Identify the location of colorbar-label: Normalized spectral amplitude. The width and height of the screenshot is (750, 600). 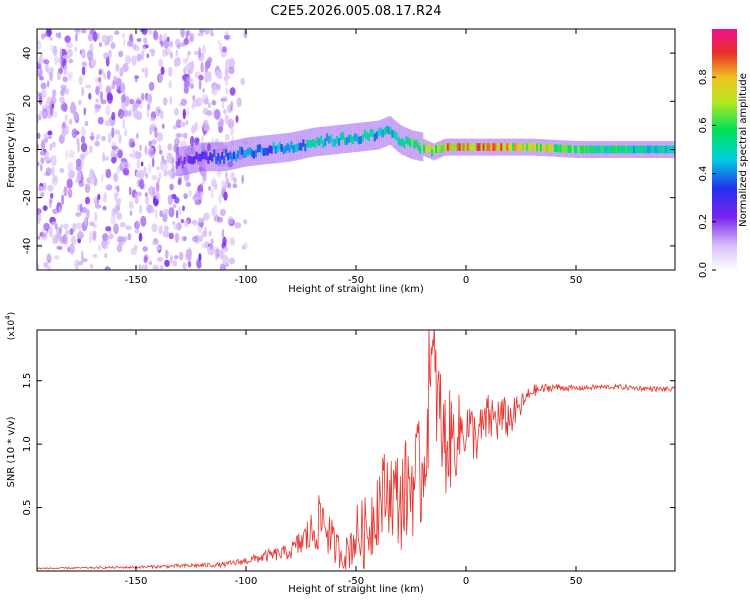
(743, 150).